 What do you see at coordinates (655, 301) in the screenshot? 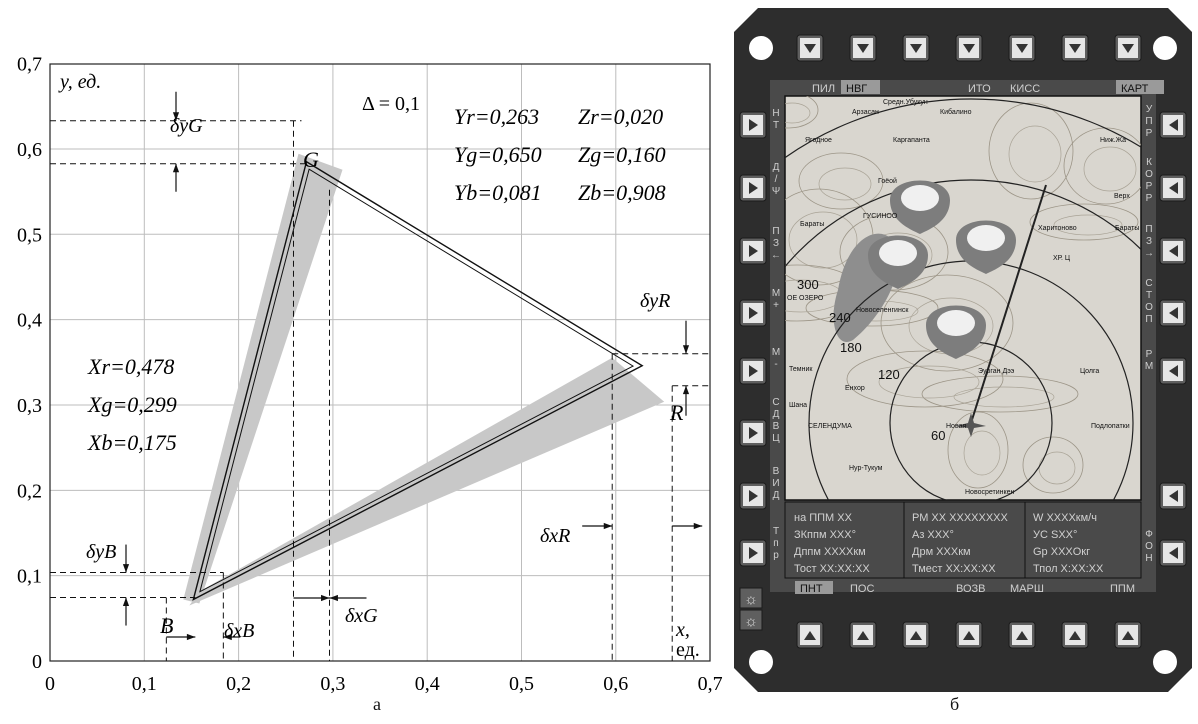
I see `dy-r-label: δyR` at bounding box center [655, 301].